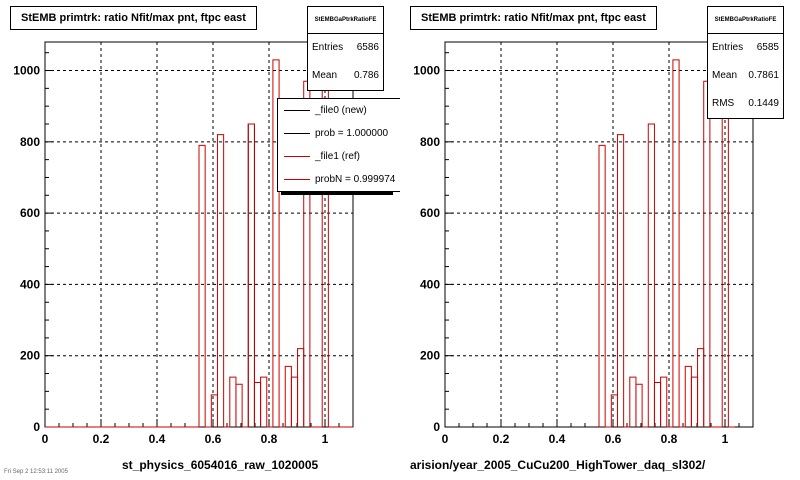 The image size is (800, 480). Describe the element at coordinates (723, 103) in the screenshot. I see `right-stats-rms-label: RMS` at that location.